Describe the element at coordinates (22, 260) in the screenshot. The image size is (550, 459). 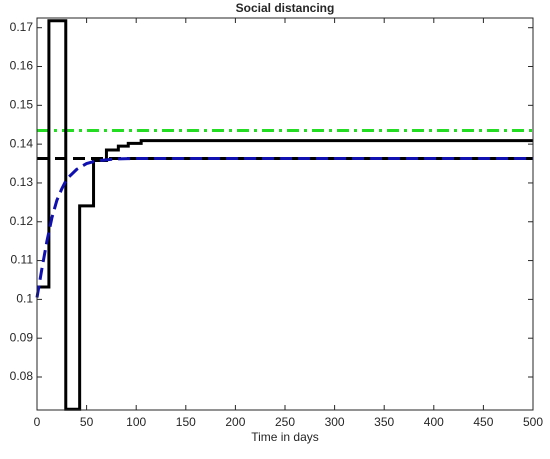
I see `y-tick-label: 0.11` at that location.